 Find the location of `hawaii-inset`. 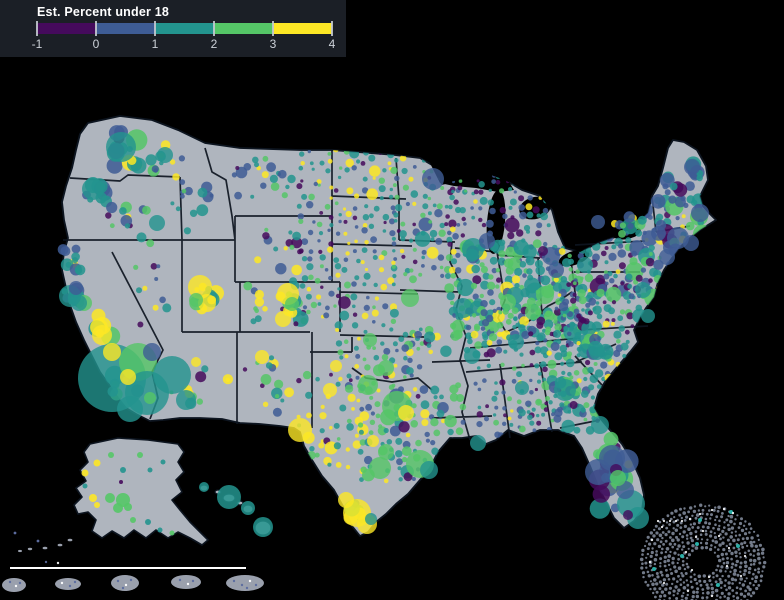

hawaii-inset is located at coordinates (236, 509).